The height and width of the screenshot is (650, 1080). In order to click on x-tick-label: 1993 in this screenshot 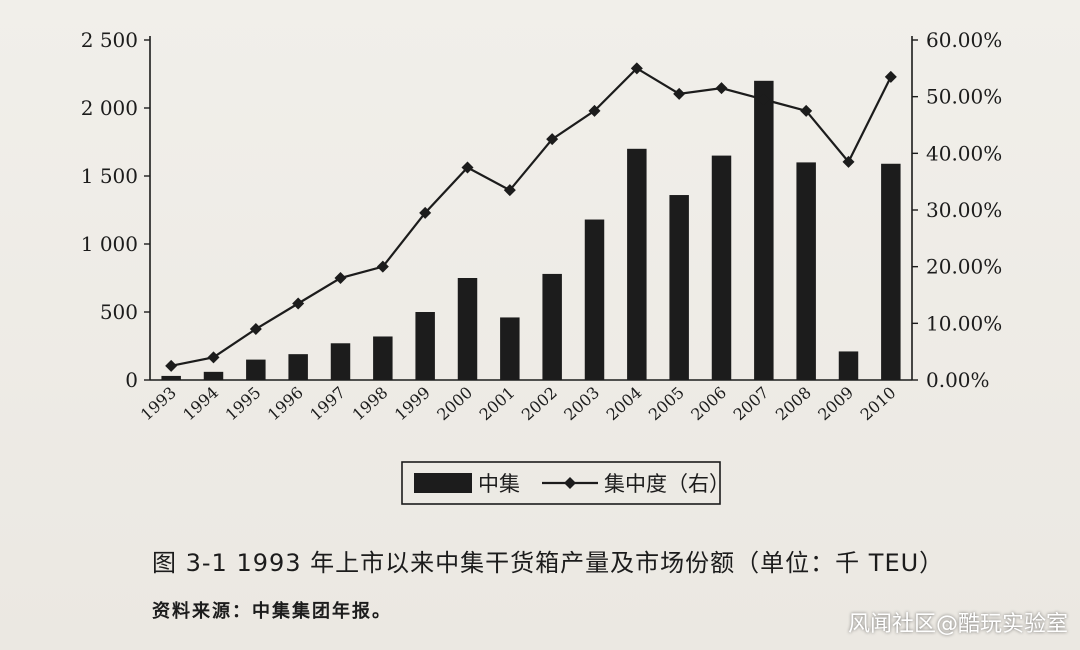, I will do `click(158, 403)`.